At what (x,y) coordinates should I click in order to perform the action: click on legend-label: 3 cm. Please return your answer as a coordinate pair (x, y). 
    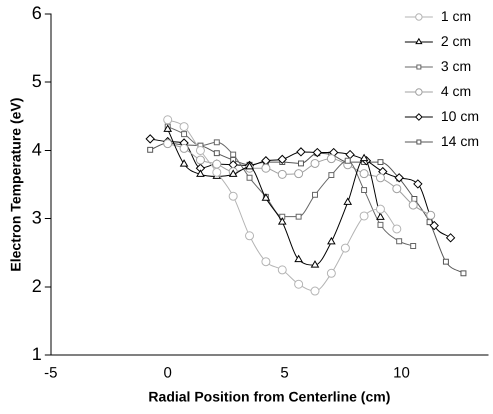
    Looking at the image, I should click on (456, 66).